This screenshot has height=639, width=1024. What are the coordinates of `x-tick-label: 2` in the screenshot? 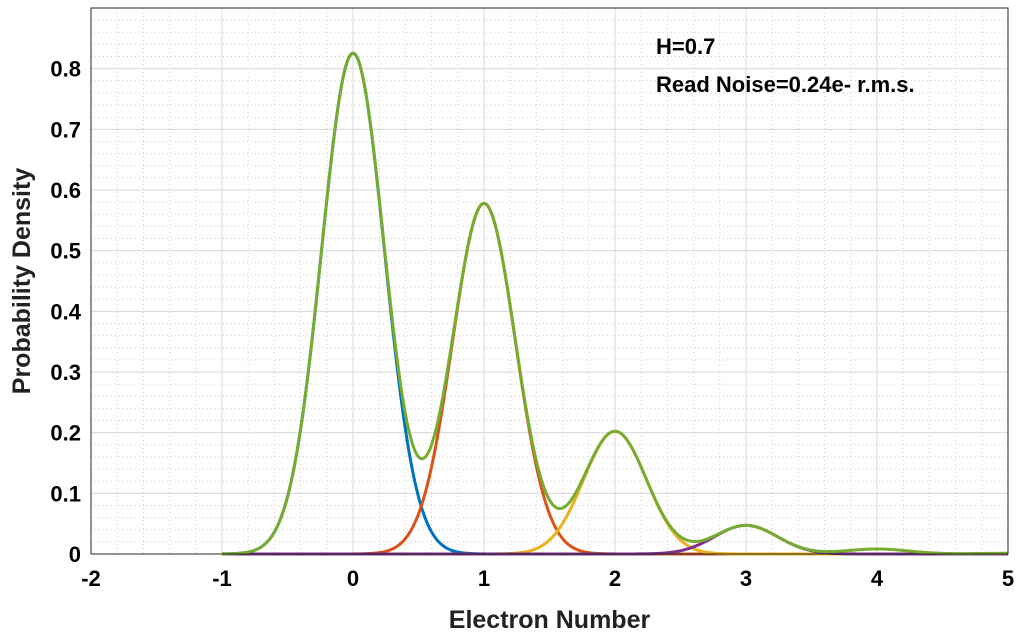 It's located at (615, 578).